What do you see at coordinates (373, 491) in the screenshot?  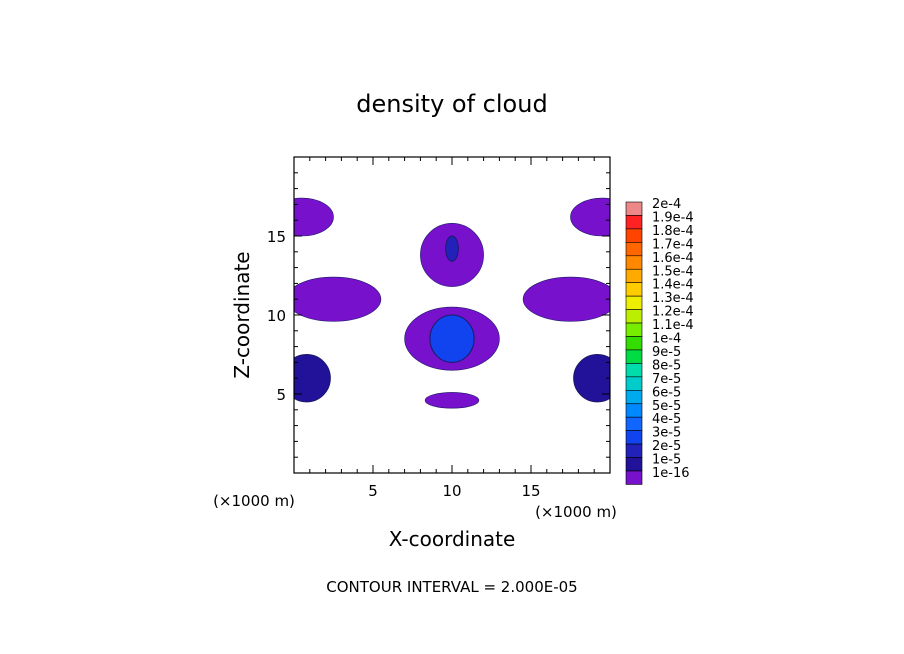 I see `x-tick-label: 5` at bounding box center [373, 491].